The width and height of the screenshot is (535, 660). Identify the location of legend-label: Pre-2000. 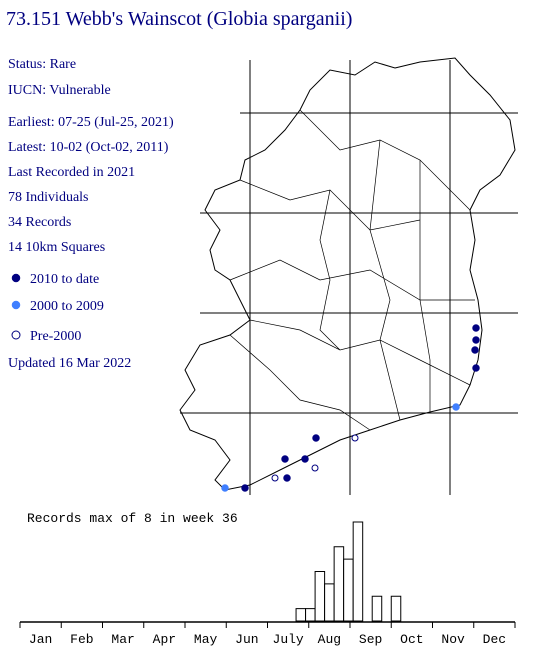
(55, 336).